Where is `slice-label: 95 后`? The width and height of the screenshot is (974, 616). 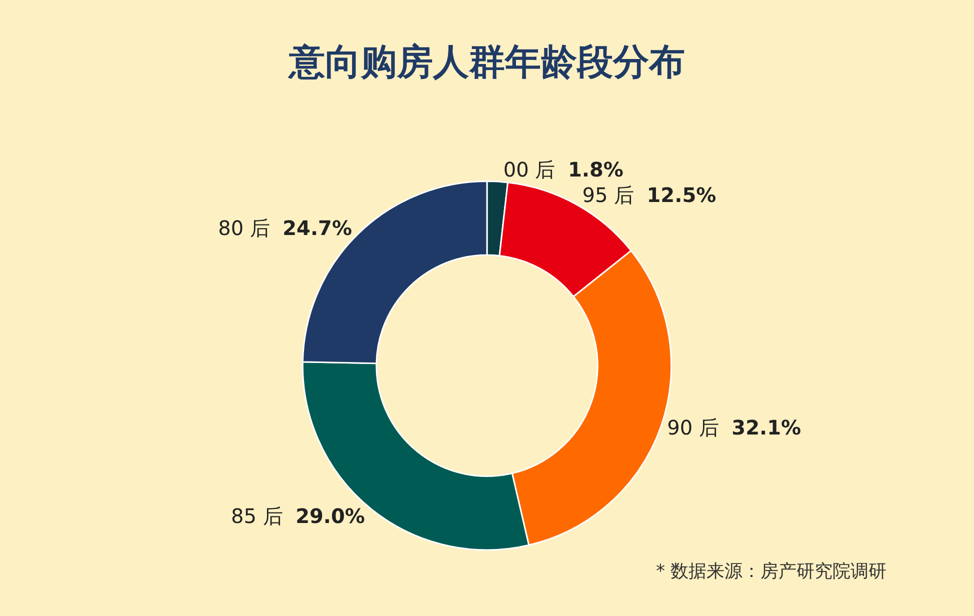 slice-label: 95 后 is located at coordinates (608, 195).